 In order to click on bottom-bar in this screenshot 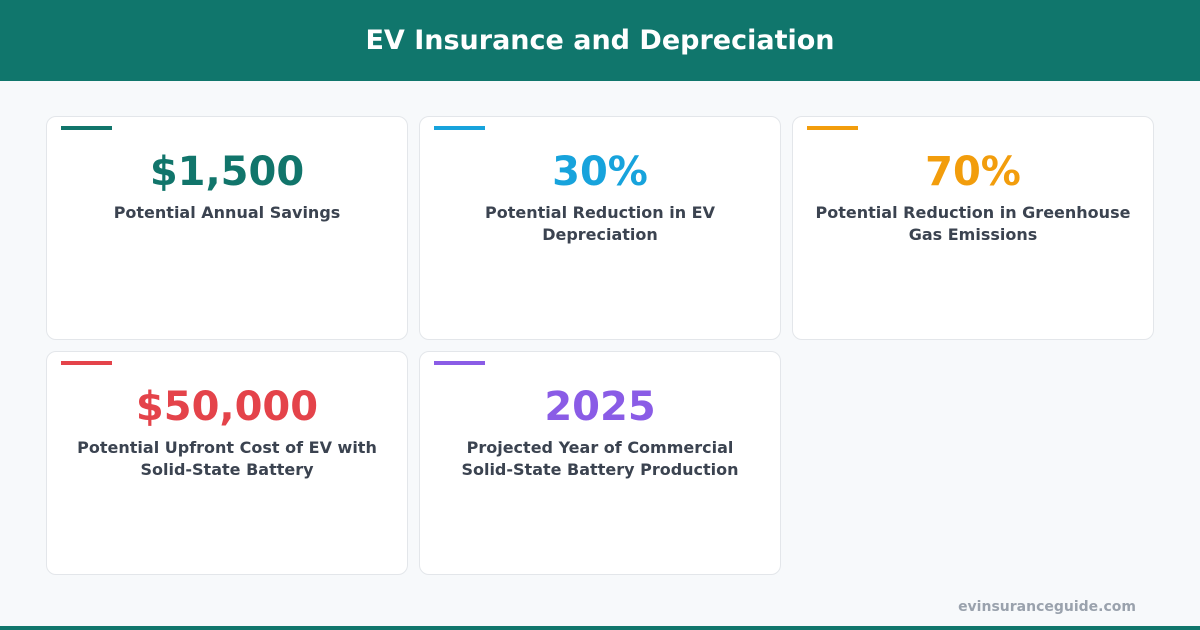, I will do `click(600, 628)`.